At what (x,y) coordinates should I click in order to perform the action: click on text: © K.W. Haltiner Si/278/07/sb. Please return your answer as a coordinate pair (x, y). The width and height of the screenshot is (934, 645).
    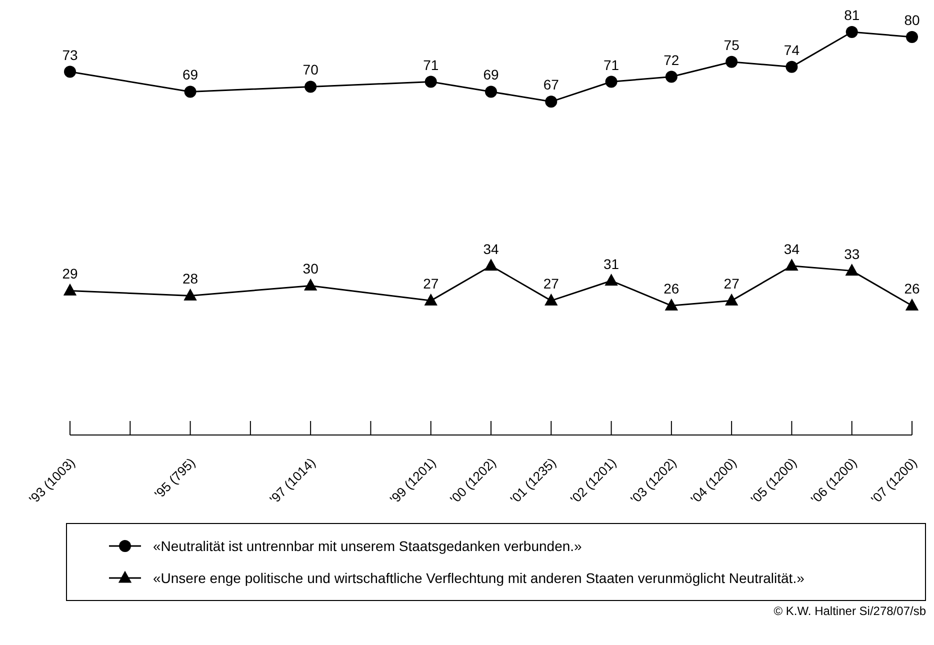
    Looking at the image, I should click on (849, 611).